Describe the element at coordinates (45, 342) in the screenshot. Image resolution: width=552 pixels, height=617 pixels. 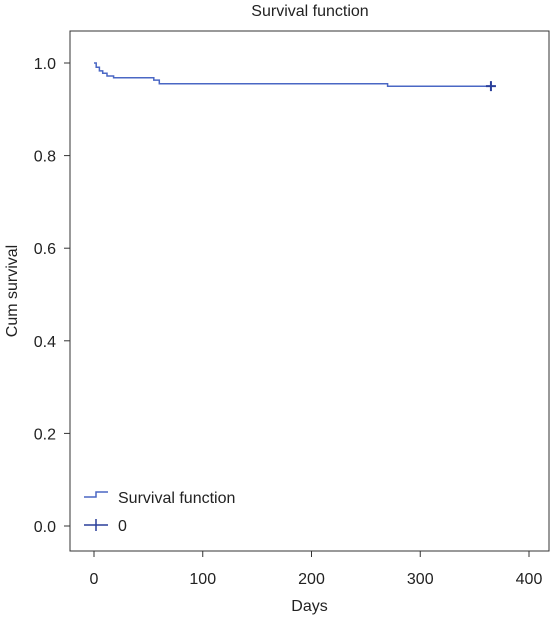
I see `y-tick-label: 0.4` at that location.